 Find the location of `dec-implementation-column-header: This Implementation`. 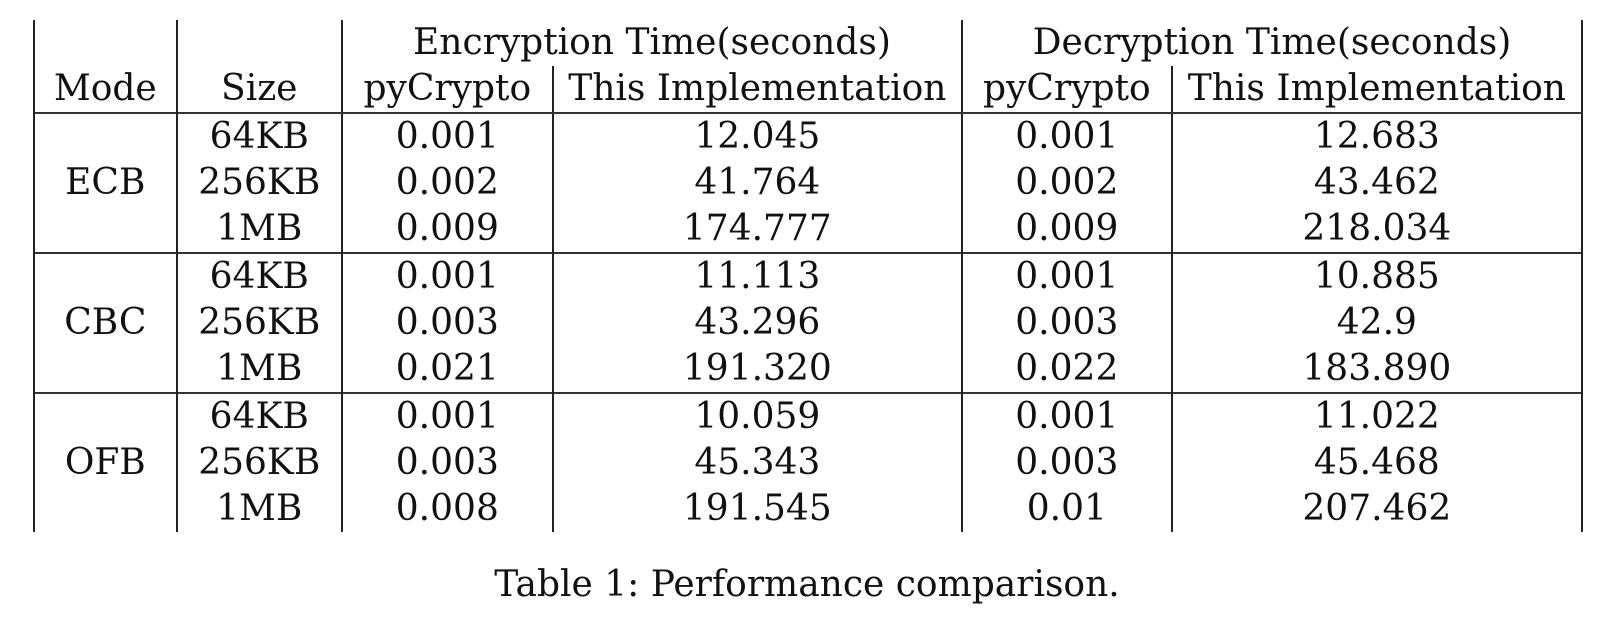

dec-implementation-column-header: This Implementation is located at coordinates (1377, 90).